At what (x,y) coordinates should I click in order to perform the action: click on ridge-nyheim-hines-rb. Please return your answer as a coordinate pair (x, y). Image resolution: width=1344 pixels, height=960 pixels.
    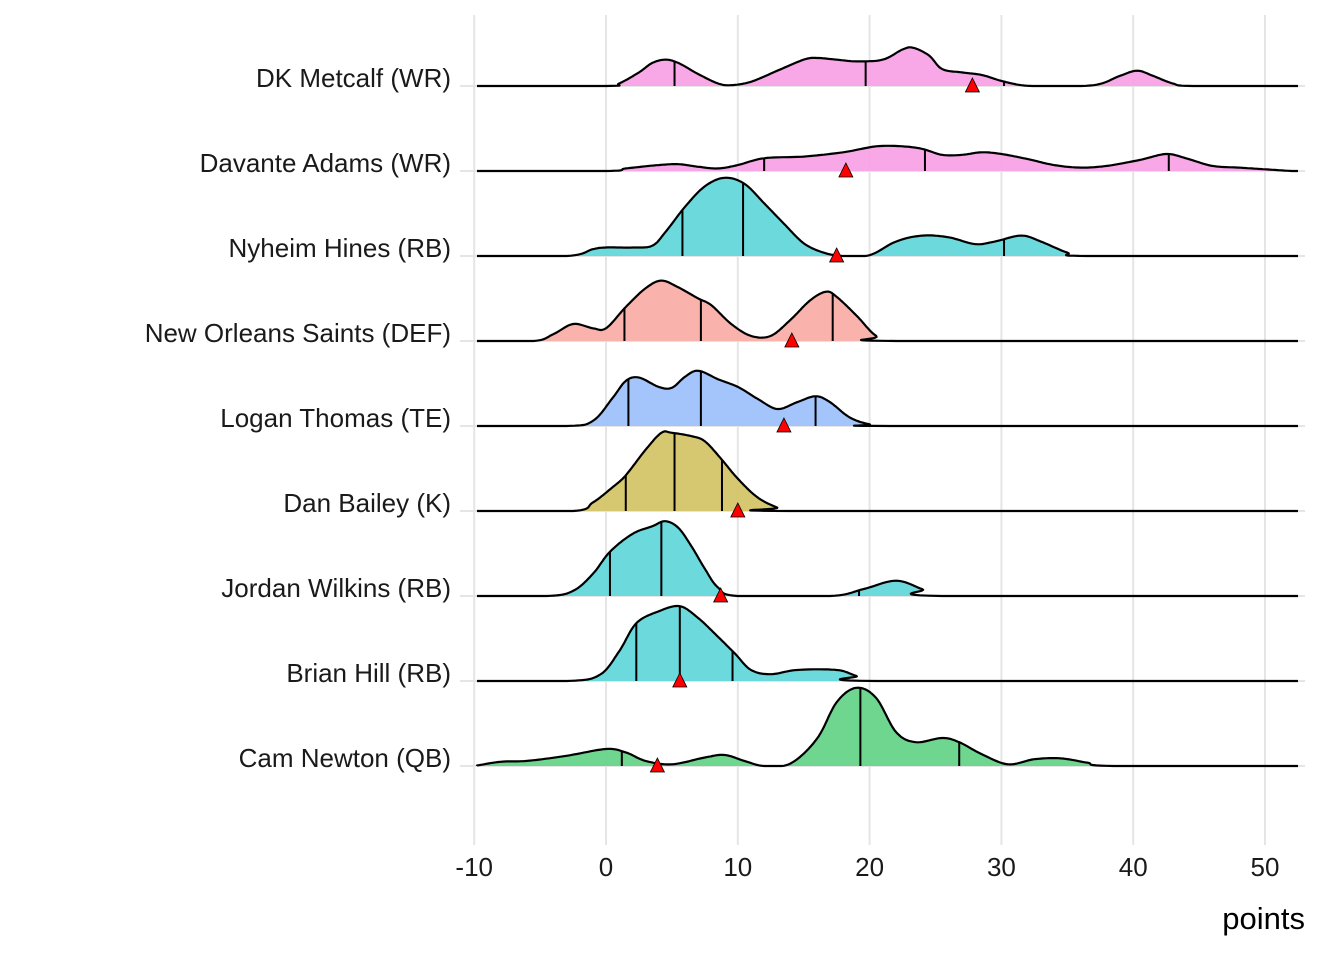
    Looking at the image, I should click on (886, 219).